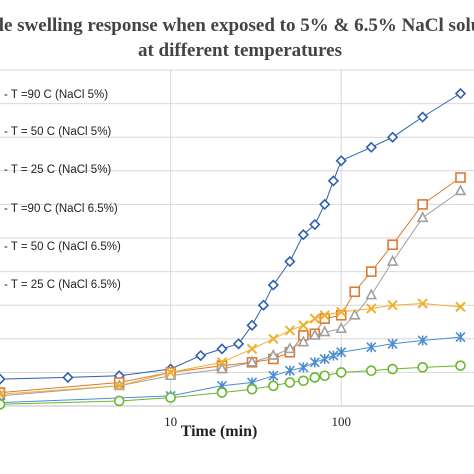 The width and height of the screenshot is (474, 474). Describe the element at coordinates (57, 170) in the screenshot. I see `legend-entry-3: - T = 25 C (NaCl 5%)` at that location.